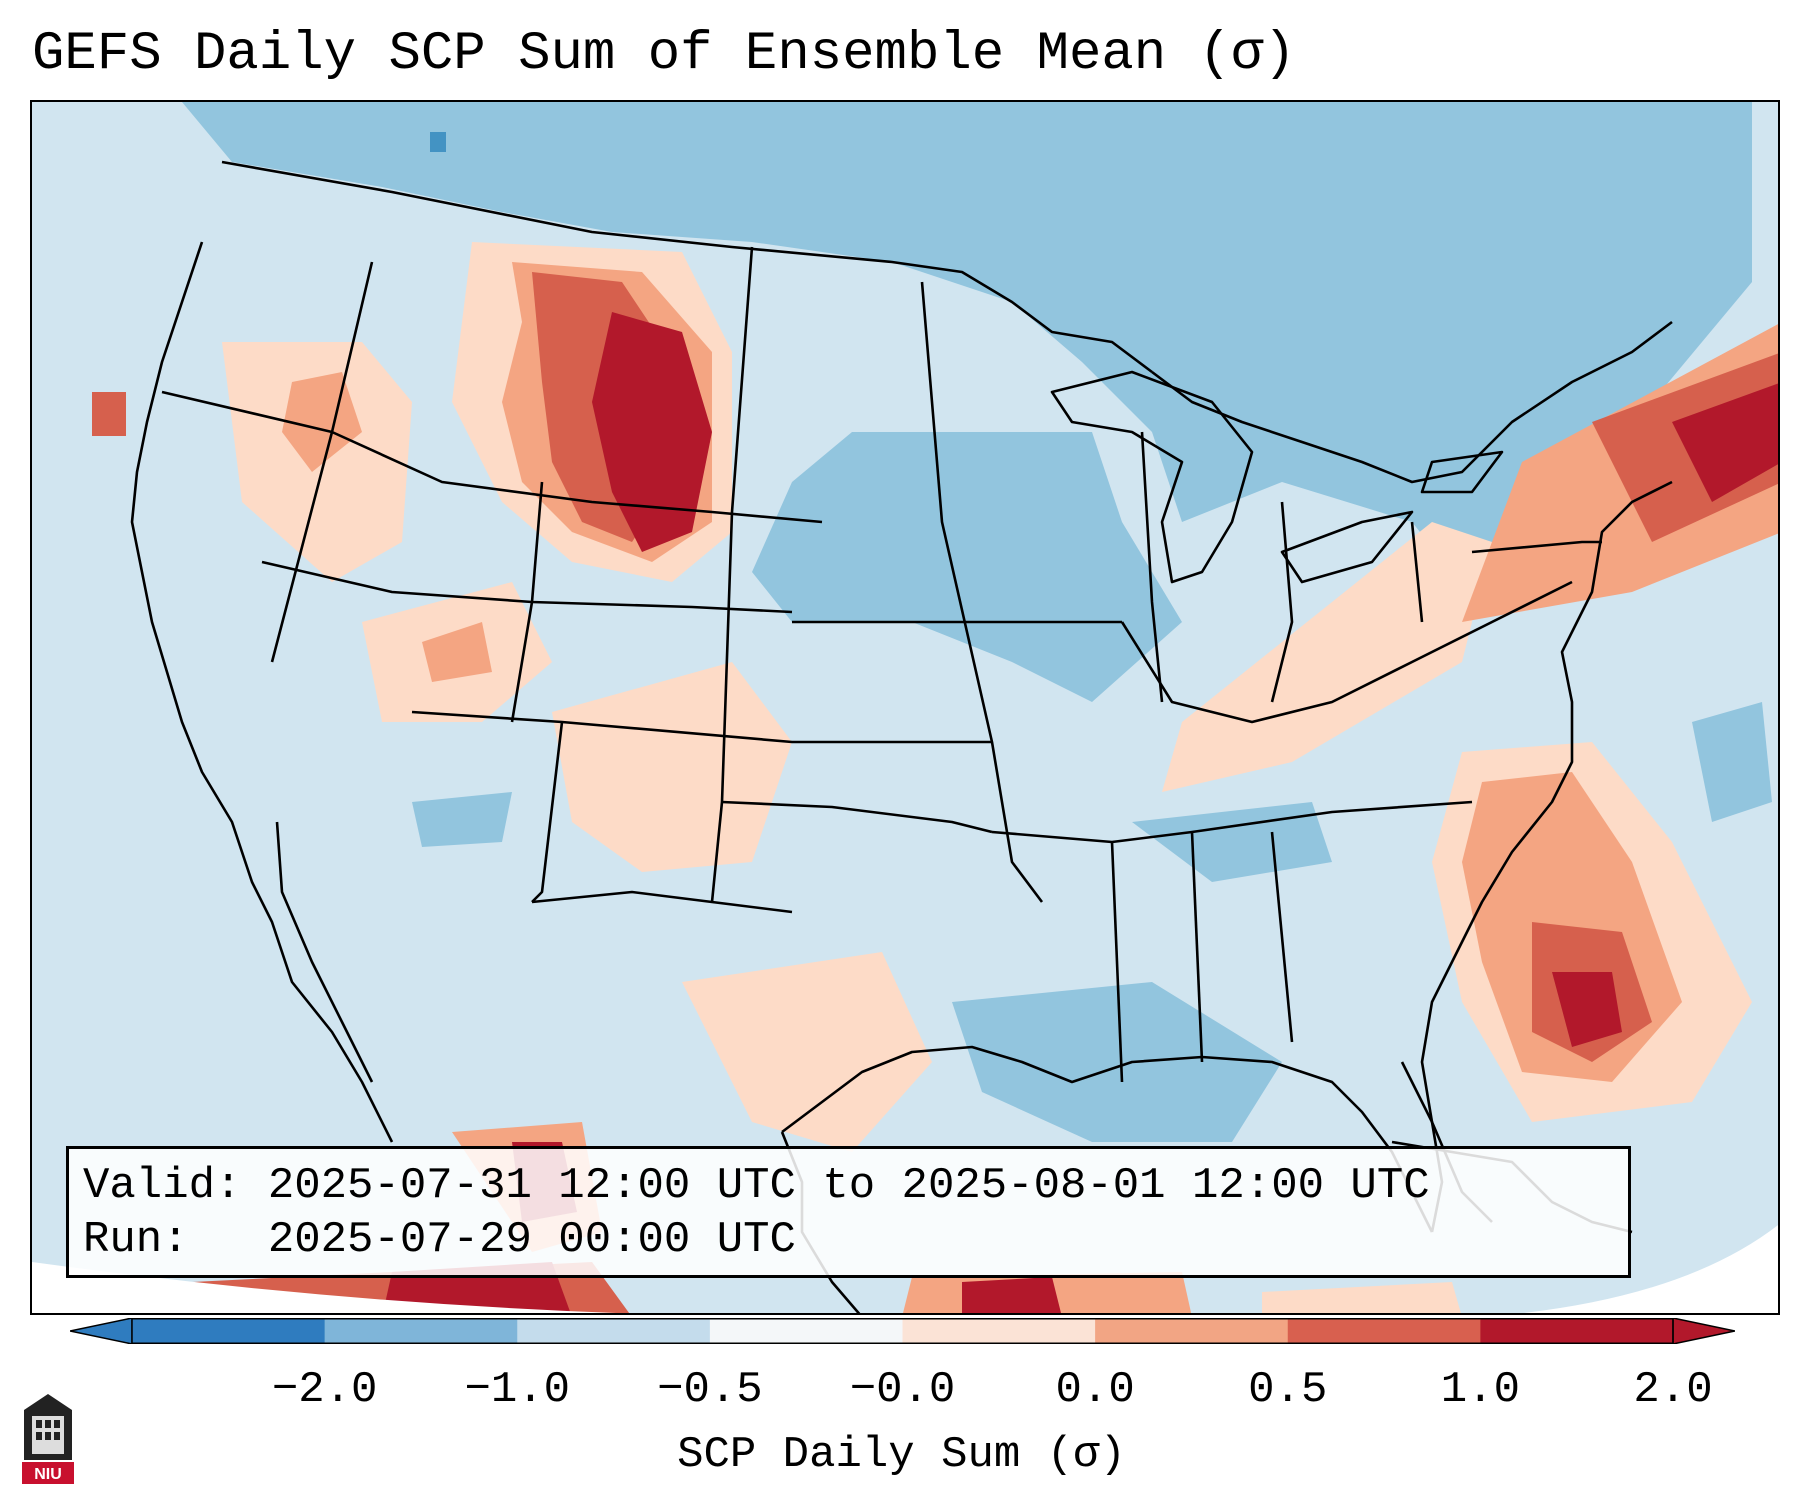 The width and height of the screenshot is (1803, 1506). I want to click on baja-coast, so click(324, 952).